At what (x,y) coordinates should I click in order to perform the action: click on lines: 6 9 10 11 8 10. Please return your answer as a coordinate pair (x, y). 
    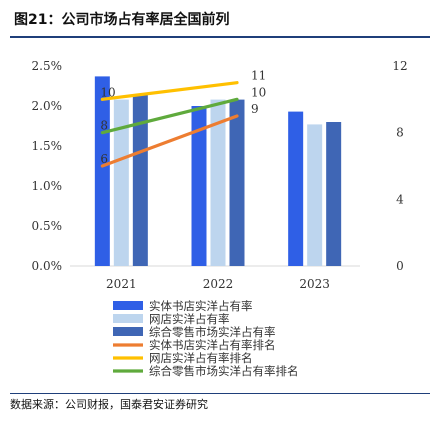
    Looking at the image, I should click on (183, 118).